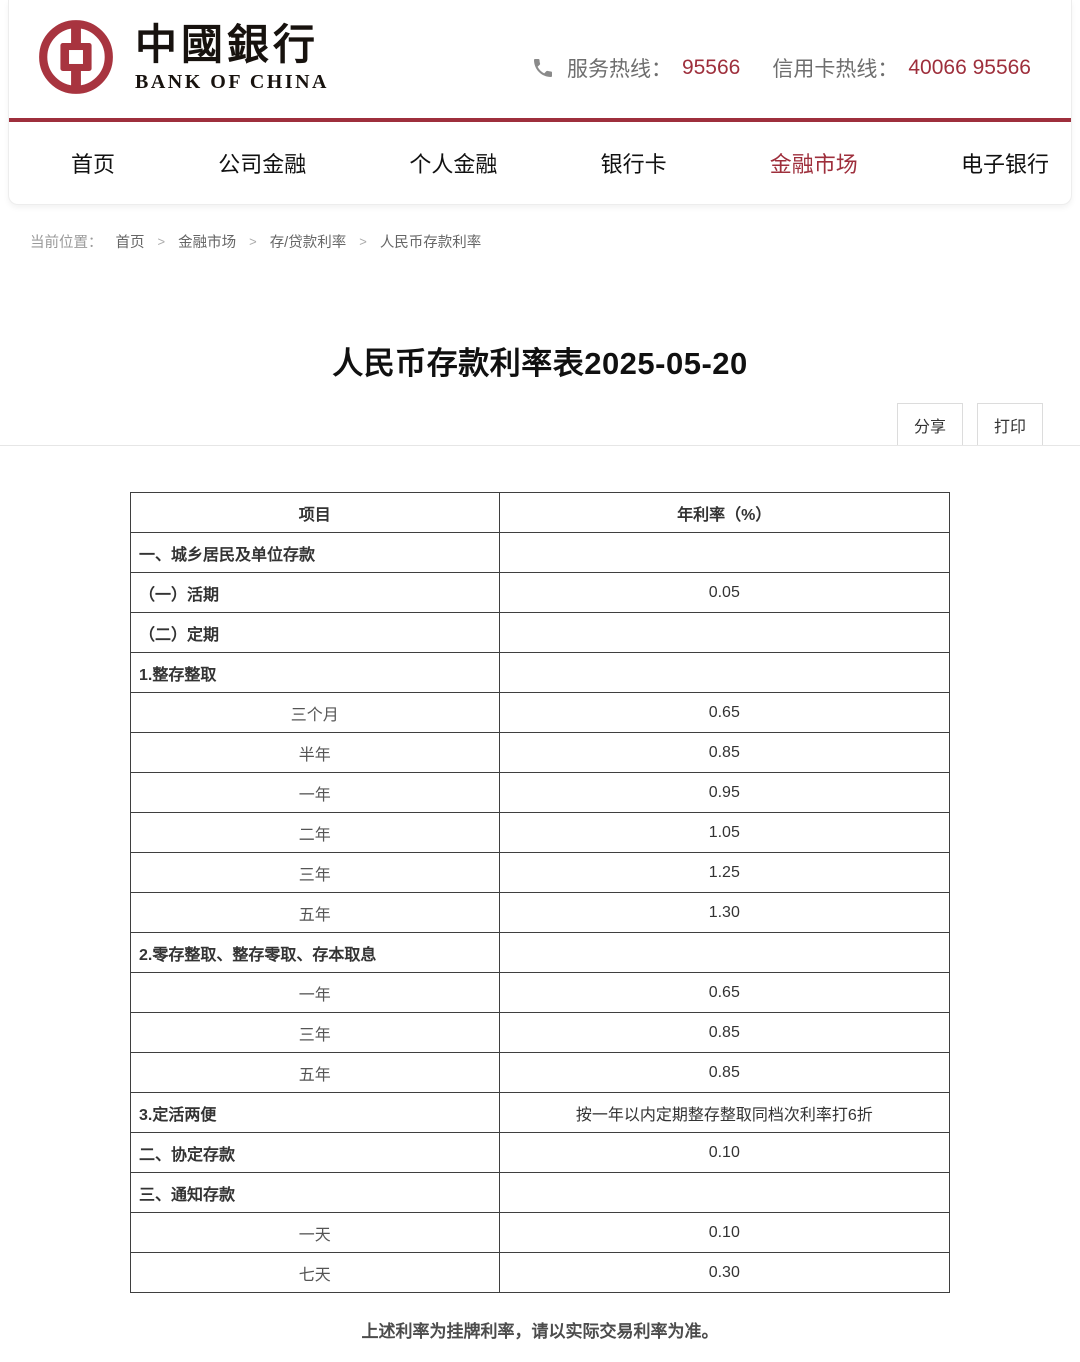 This screenshot has width=1080, height=1362. I want to click on table-row: 二年 1.05, so click(540, 832).